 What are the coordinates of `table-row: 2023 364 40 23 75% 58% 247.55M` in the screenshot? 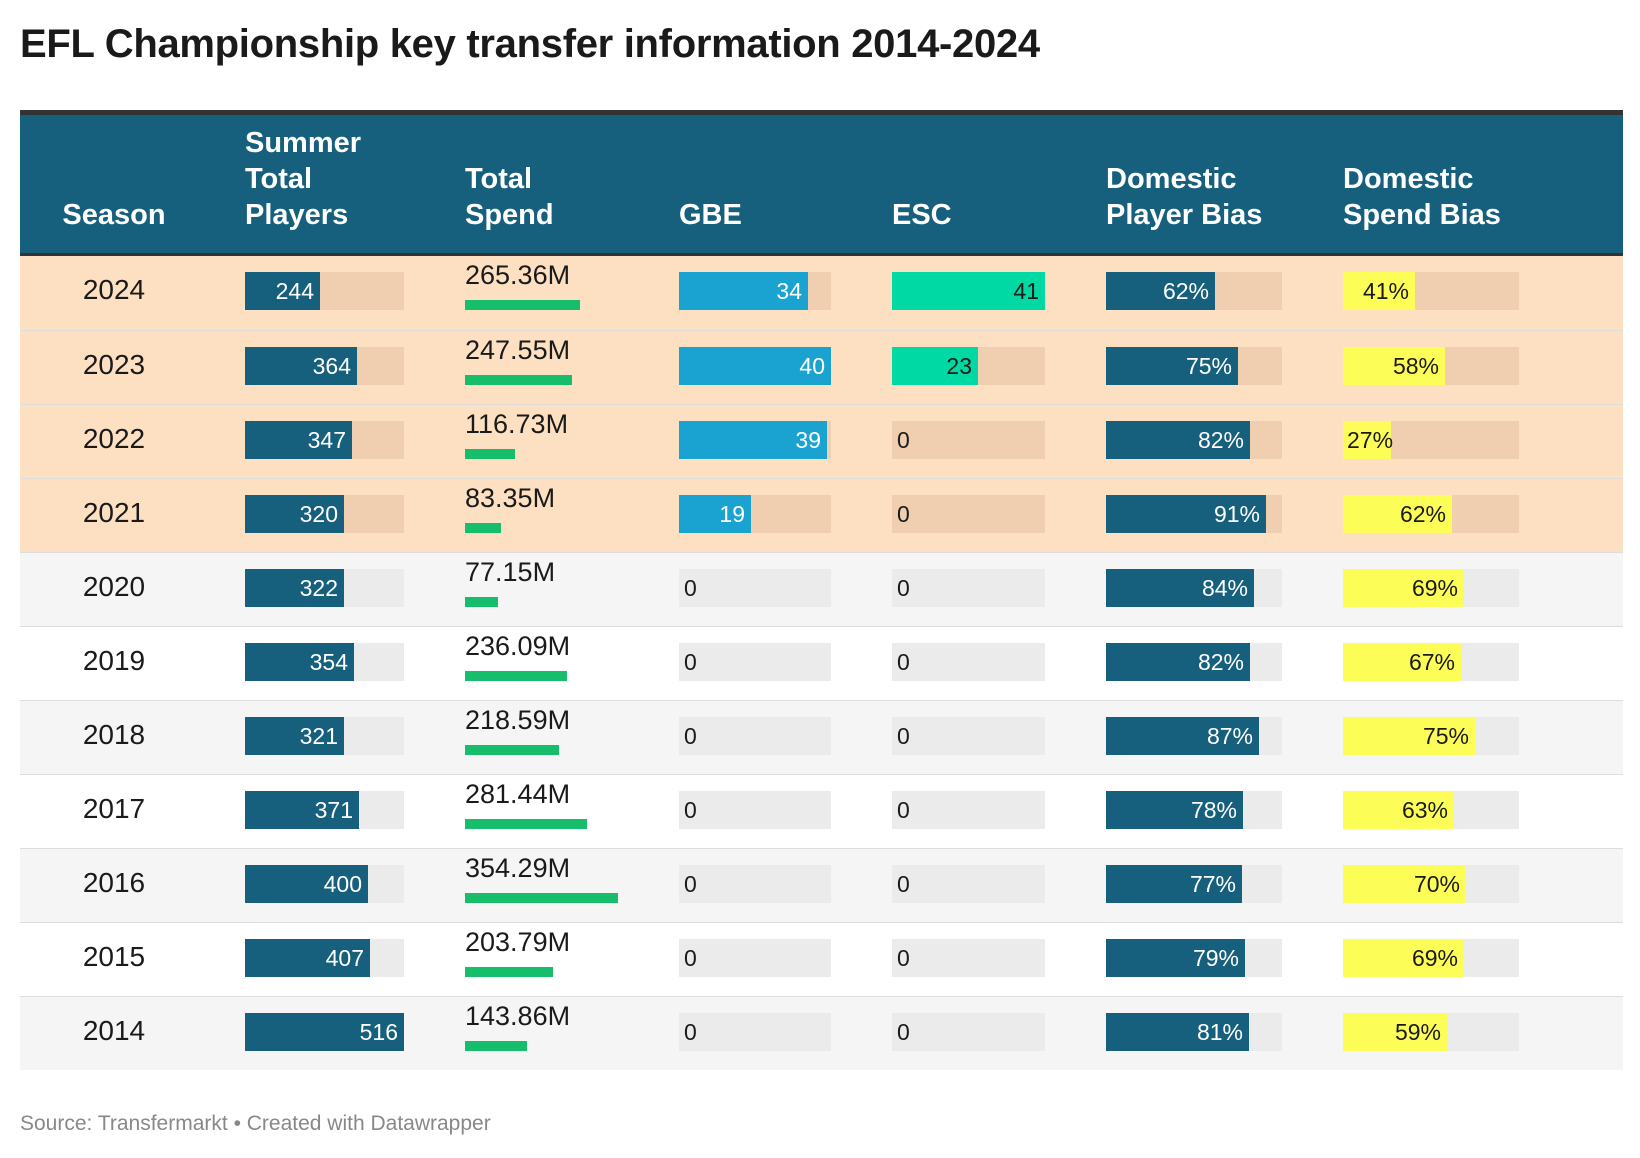 It's located at (821, 367).